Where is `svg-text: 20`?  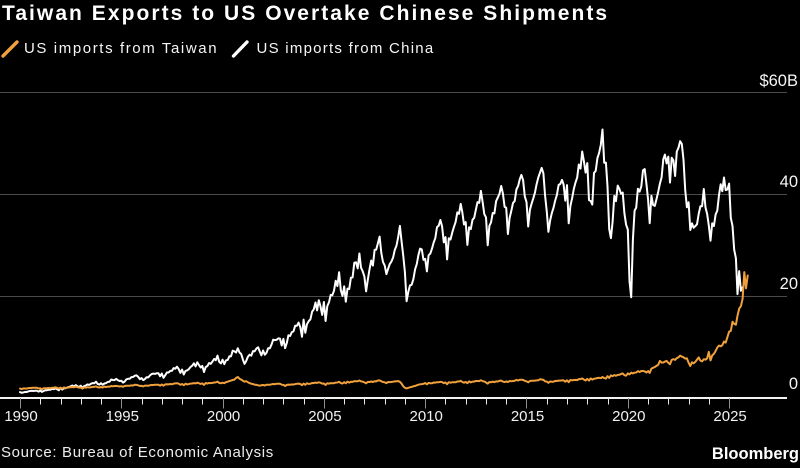 svg-text: 20 is located at coordinates (789, 284).